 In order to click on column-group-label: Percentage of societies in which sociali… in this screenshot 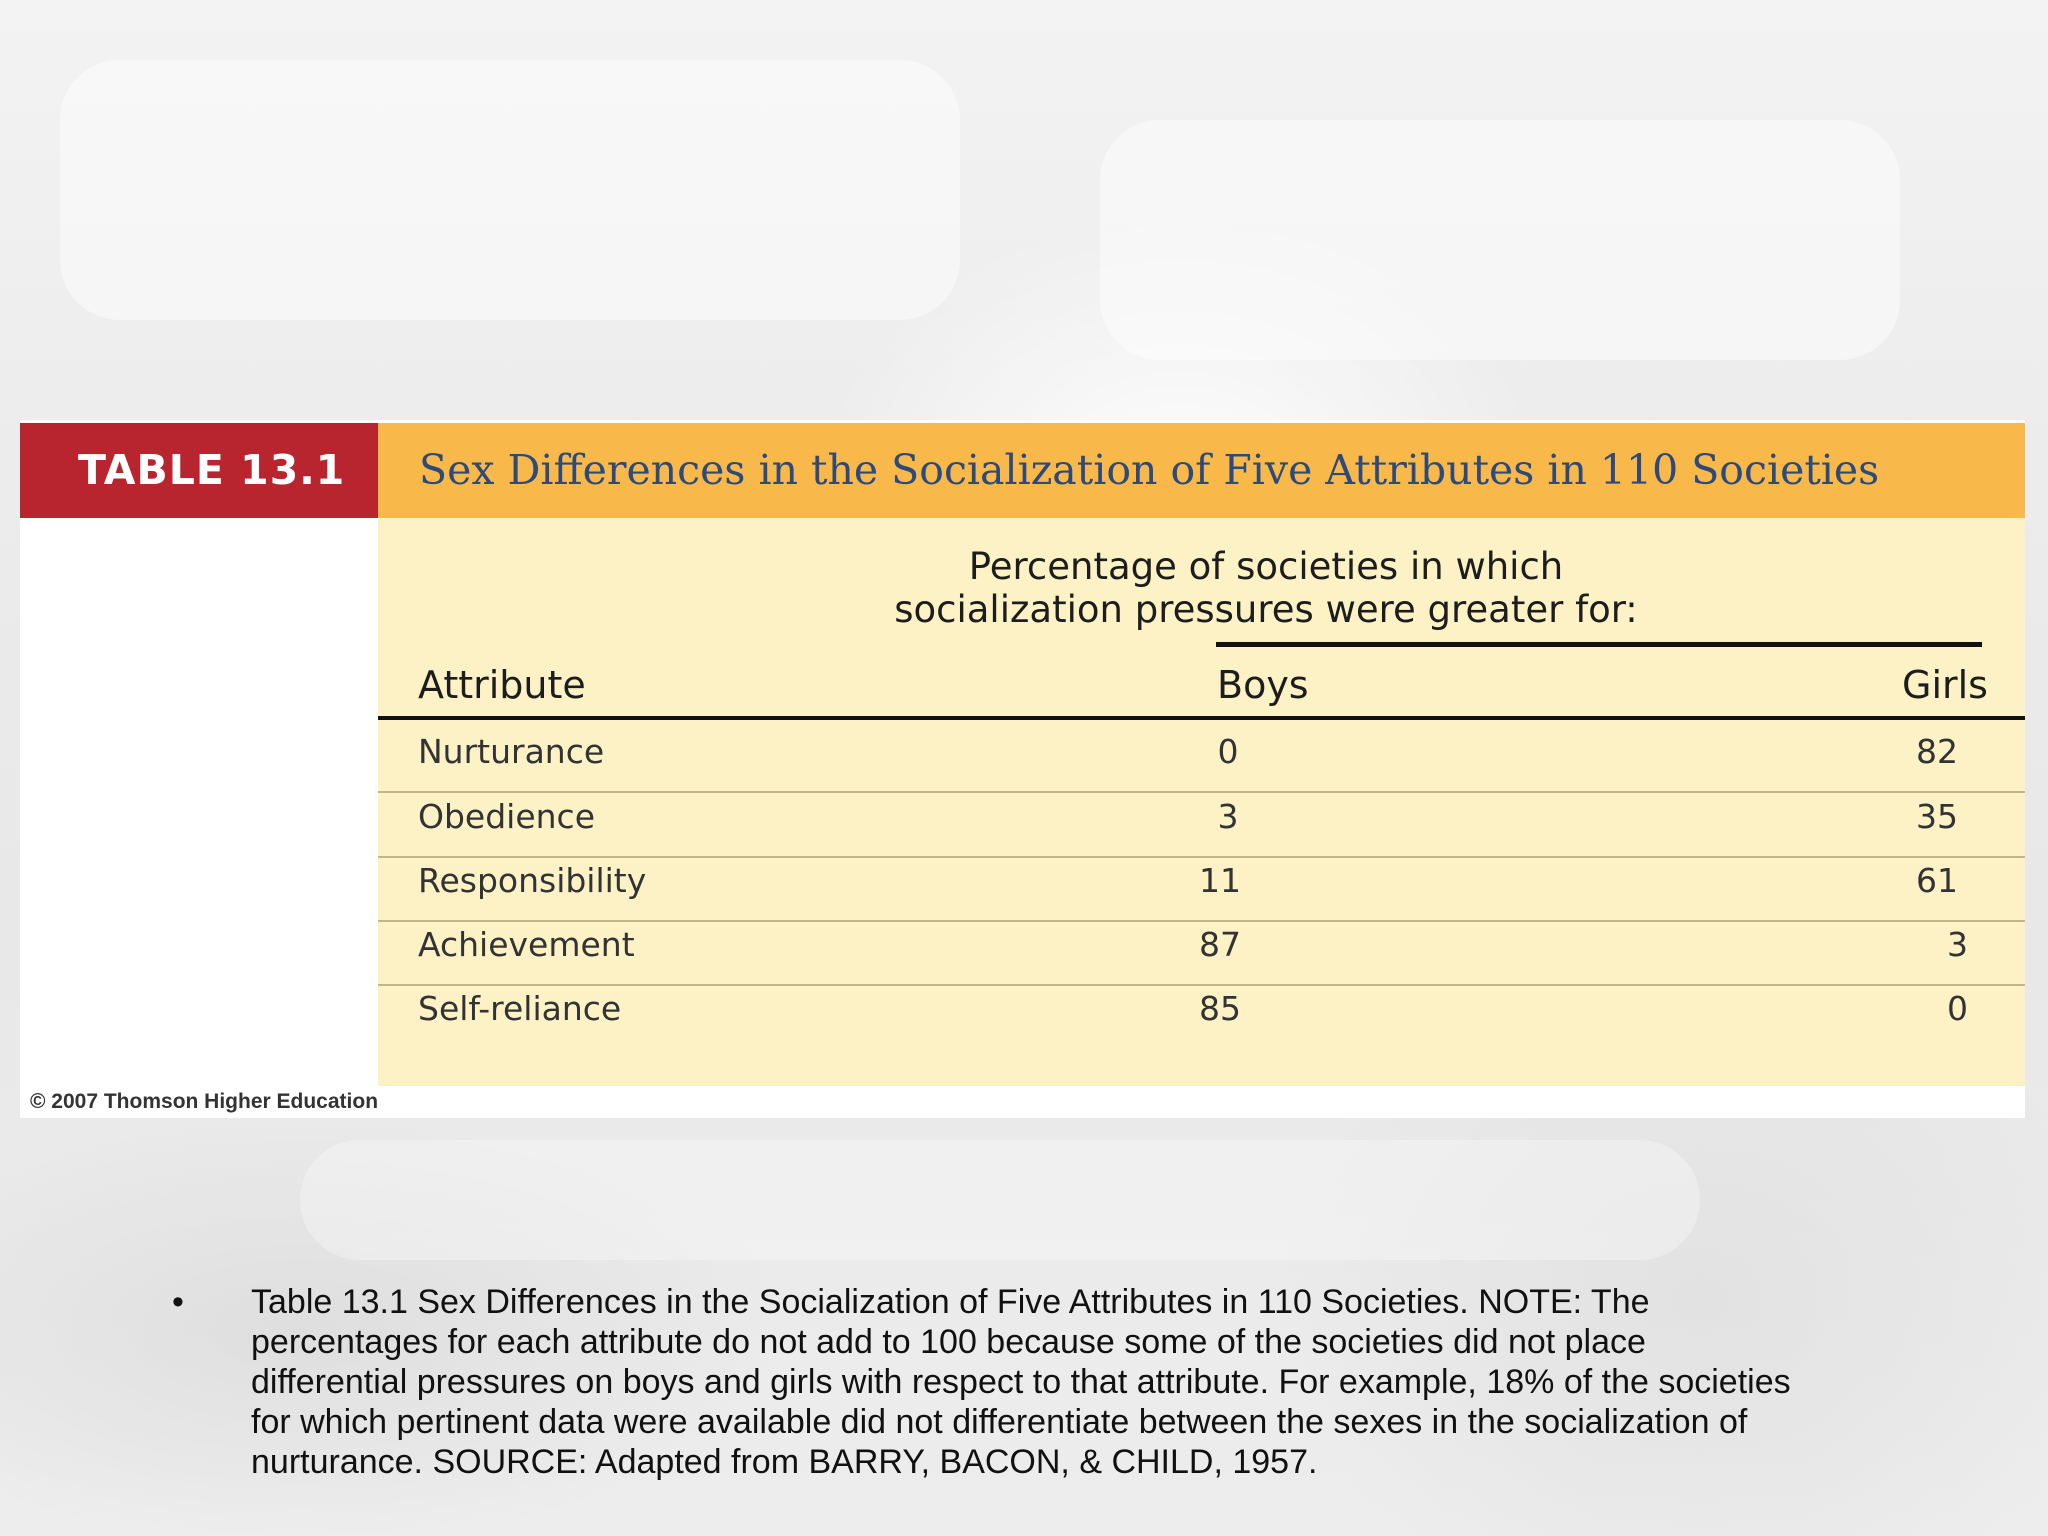, I will do `click(1266, 588)`.